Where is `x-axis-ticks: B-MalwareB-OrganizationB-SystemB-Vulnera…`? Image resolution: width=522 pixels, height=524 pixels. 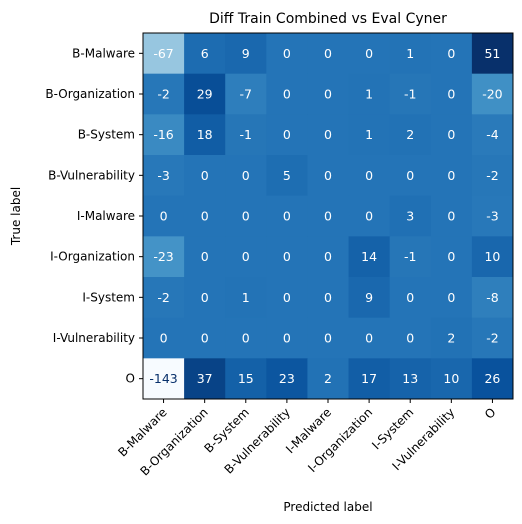
x-axis-ticks: B-MalwareB-OrganizationB-SystemB-Vulnera… is located at coordinates (307, 438).